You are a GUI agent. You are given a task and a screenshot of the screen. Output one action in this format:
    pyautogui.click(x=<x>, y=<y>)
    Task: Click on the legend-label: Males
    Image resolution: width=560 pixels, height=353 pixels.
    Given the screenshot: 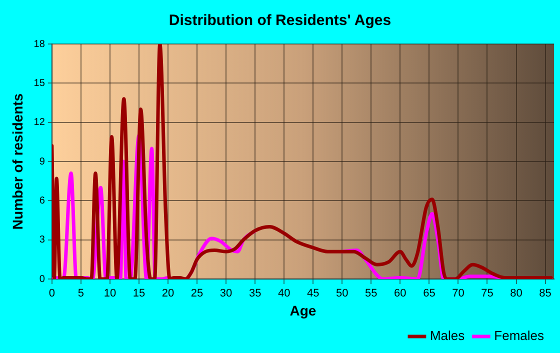 What is the action you would take?
    pyautogui.click(x=448, y=336)
    